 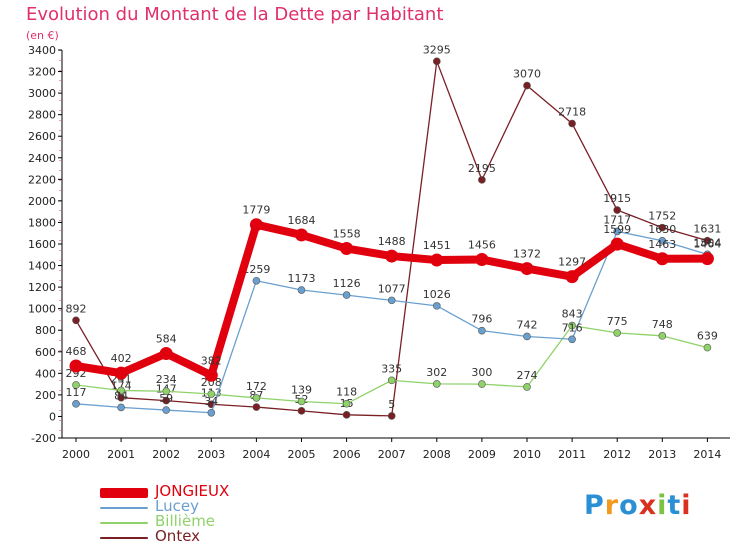 I want to click on data-label-jongieux: 1684, so click(x=302, y=220).